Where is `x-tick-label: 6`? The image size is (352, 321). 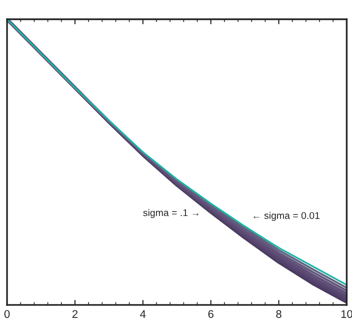 x-tick-label: 6 is located at coordinates (211, 314).